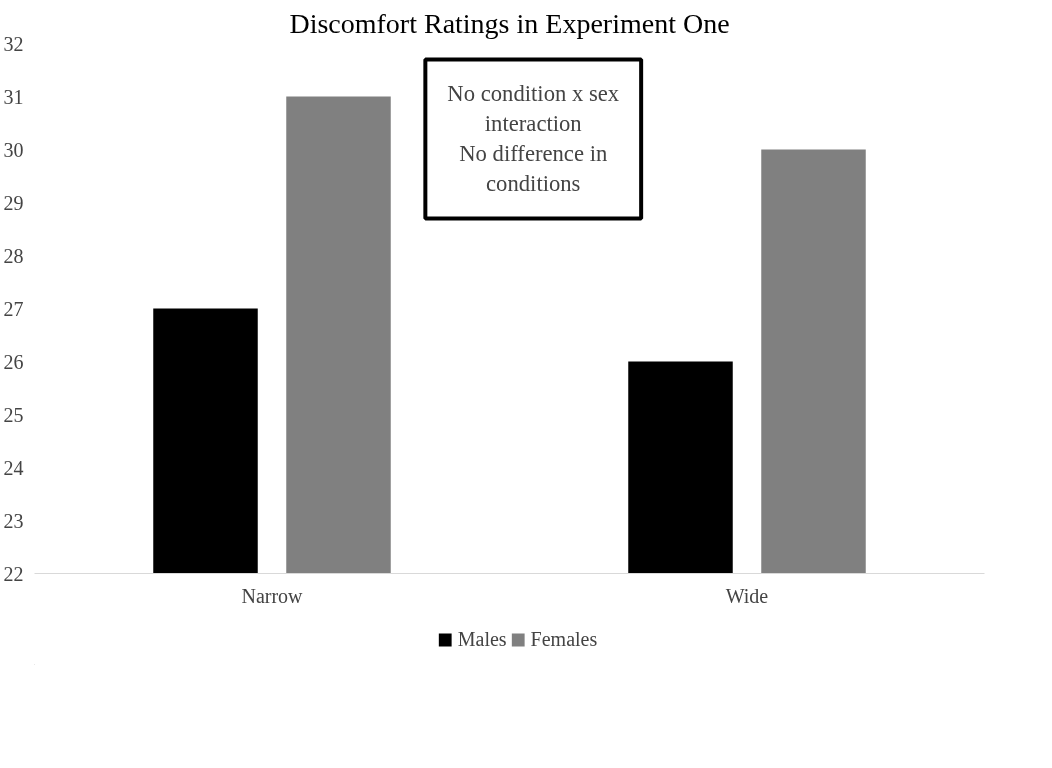 The height and width of the screenshot is (768, 1052). I want to click on y-tick-label: 24, so click(13, 467).